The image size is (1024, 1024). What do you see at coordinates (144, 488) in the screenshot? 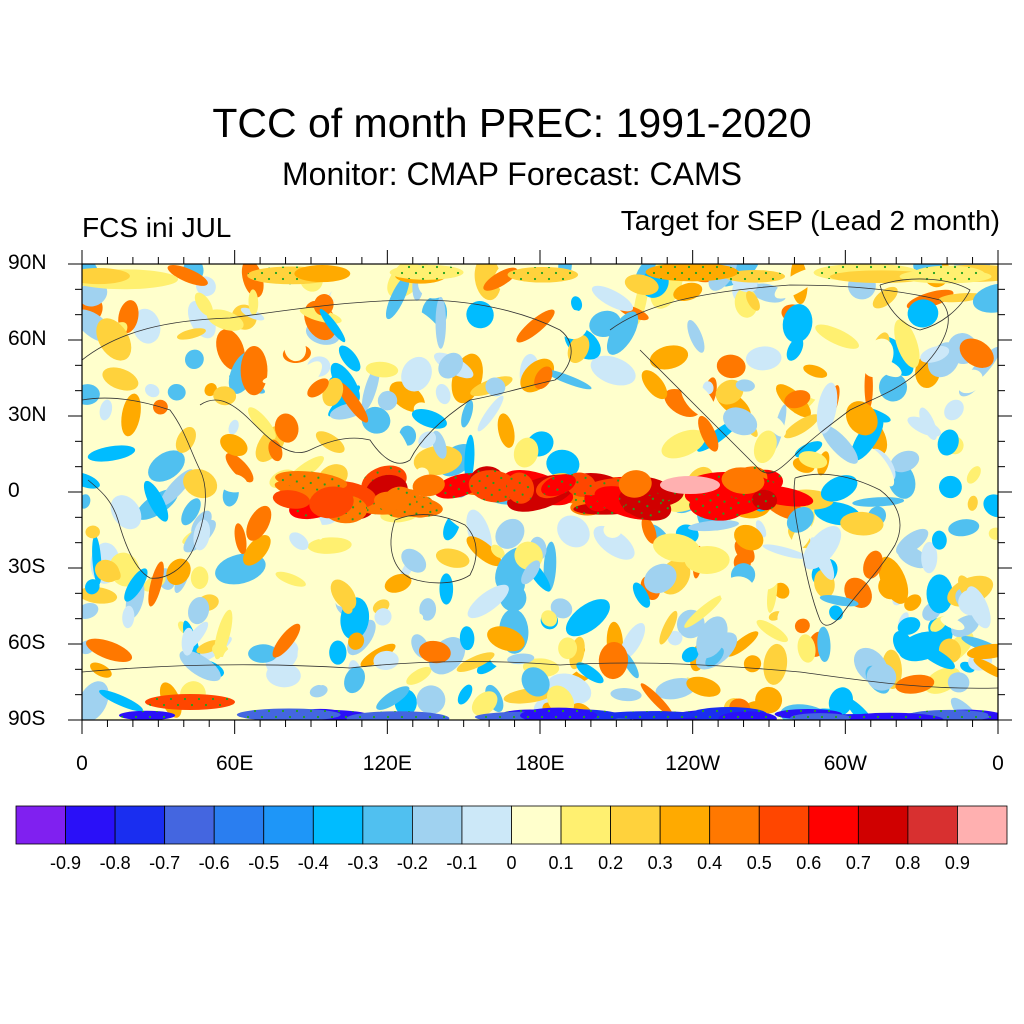
I see `coastline-africa` at bounding box center [144, 488].